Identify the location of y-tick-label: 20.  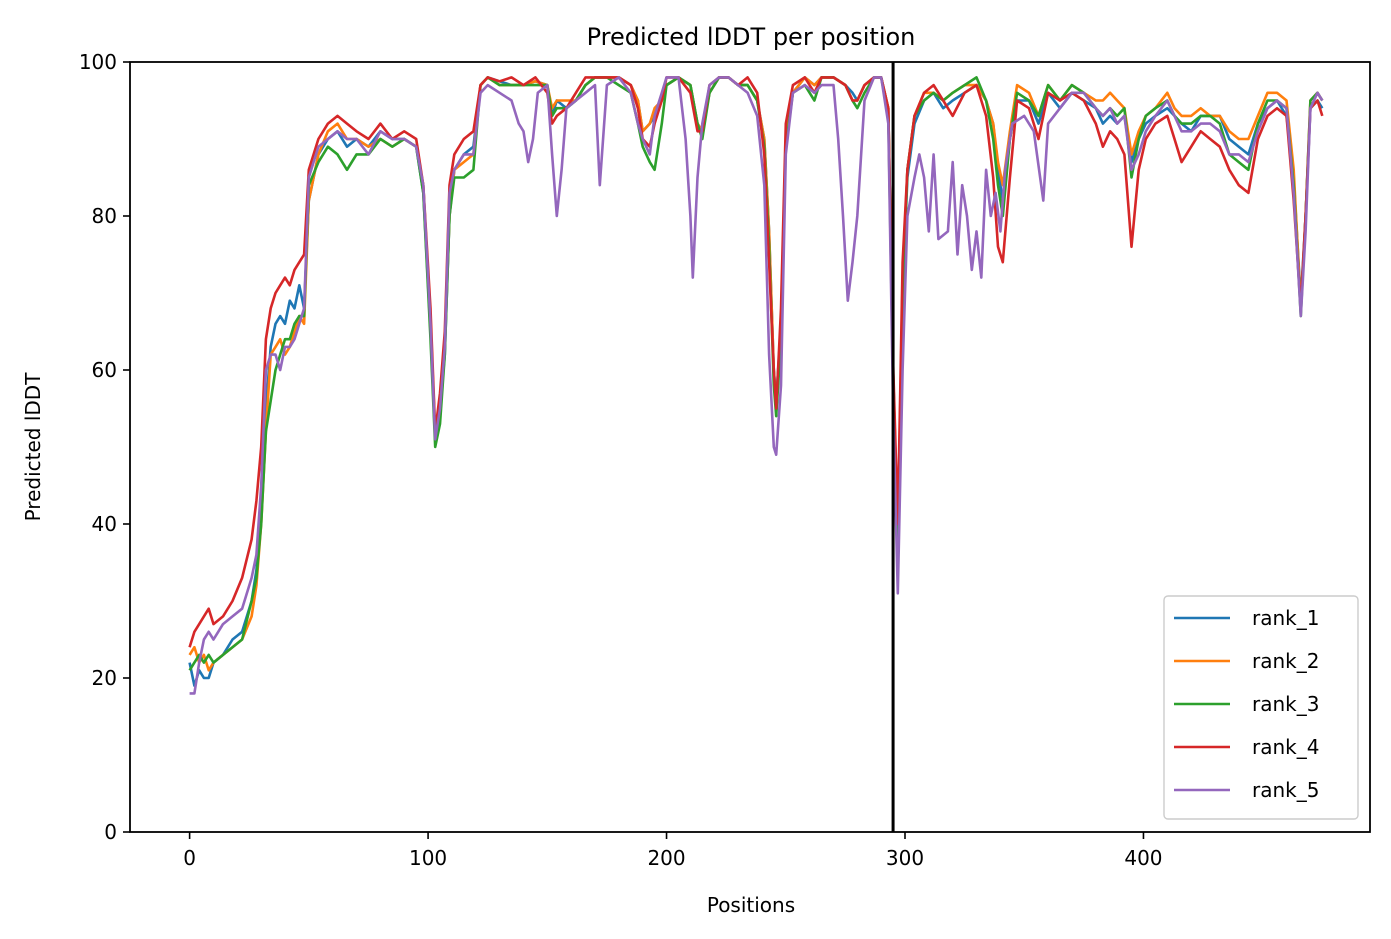
(104, 678).